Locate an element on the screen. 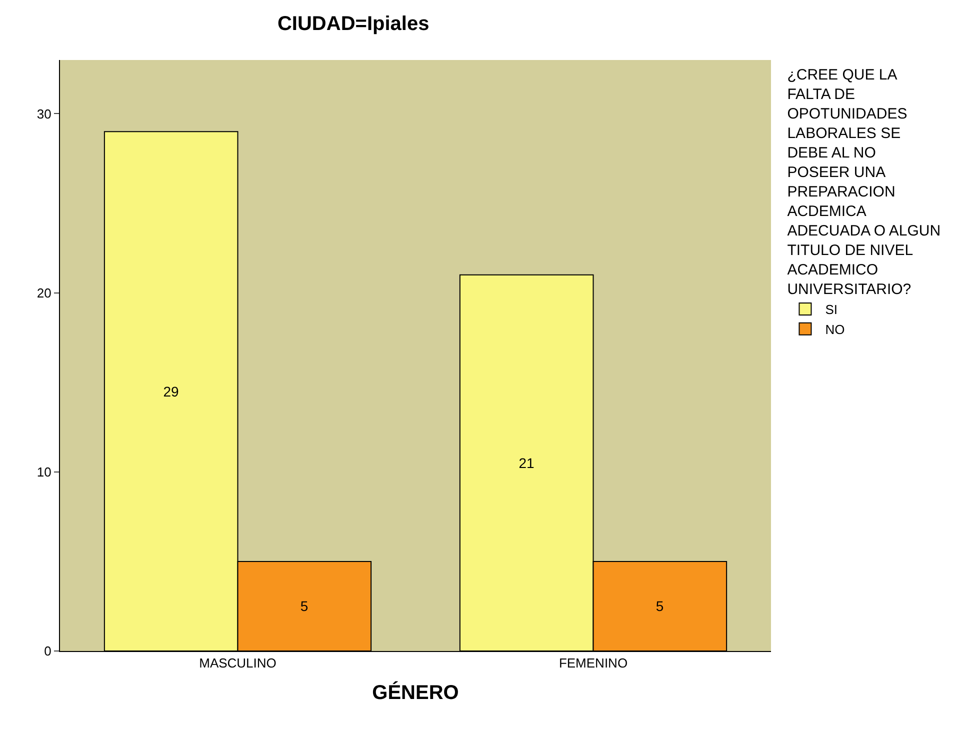 This screenshot has width=955, height=731. y-tick-label: 0 is located at coordinates (48, 651).